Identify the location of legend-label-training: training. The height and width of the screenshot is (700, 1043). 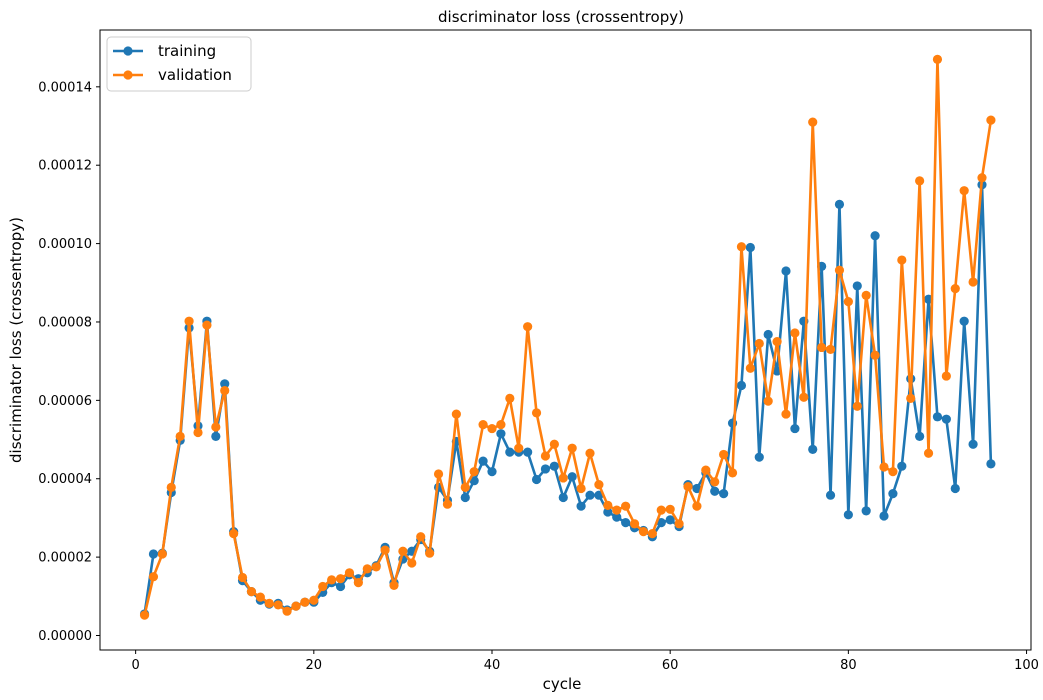
(187, 51).